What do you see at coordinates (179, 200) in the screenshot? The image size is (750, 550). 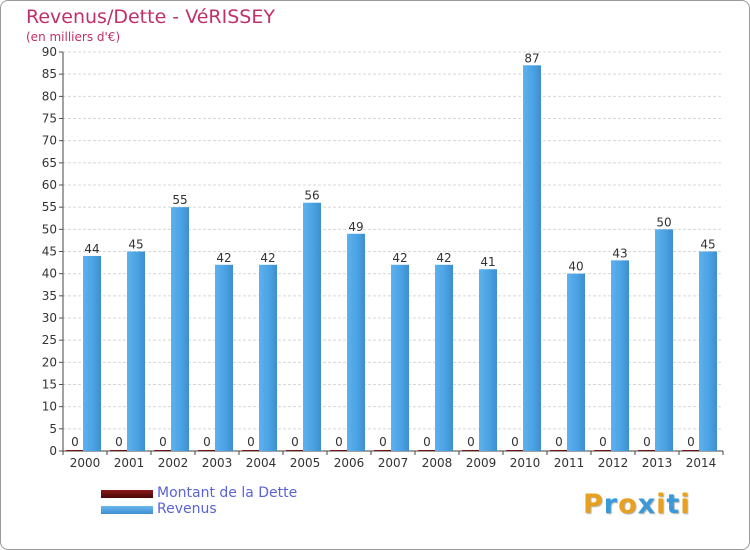 I see `data-label-revenus: 55` at bounding box center [179, 200].